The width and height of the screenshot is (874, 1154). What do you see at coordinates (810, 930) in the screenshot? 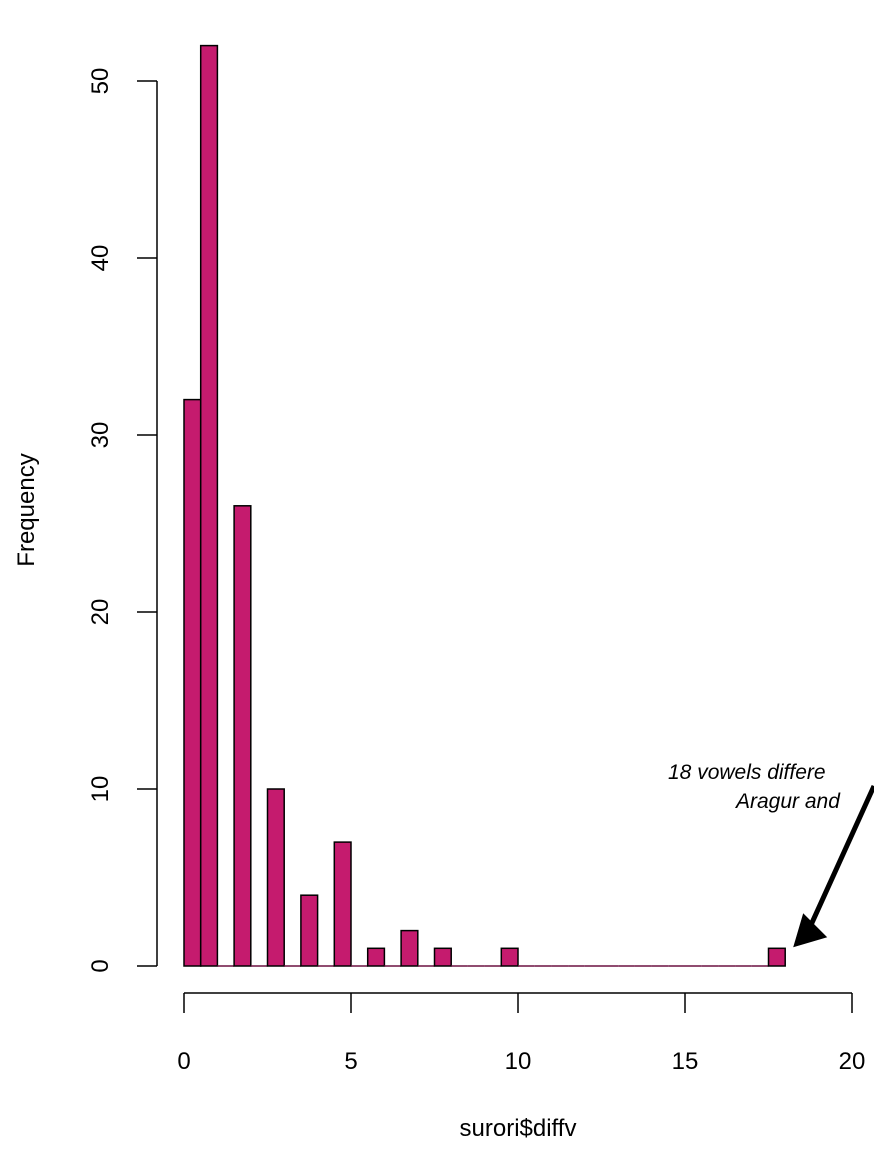
I see `arrow-head` at bounding box center [810, 930].